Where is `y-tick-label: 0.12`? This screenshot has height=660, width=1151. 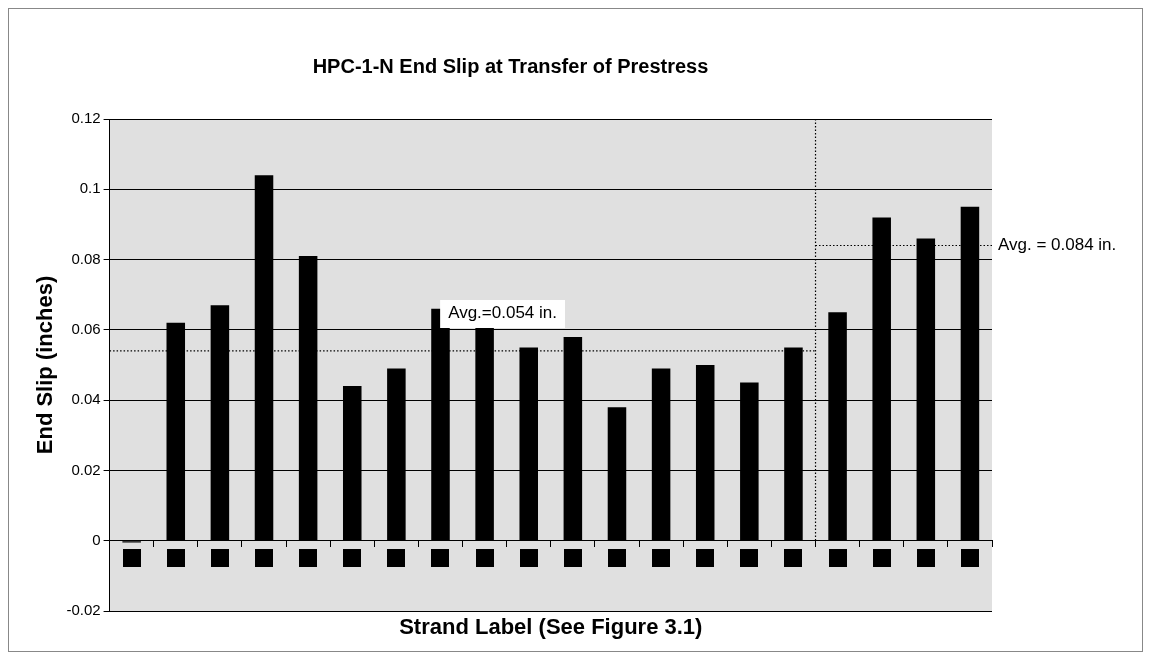 y-tick-label: 0.12 is located at coordinates (86, 118).